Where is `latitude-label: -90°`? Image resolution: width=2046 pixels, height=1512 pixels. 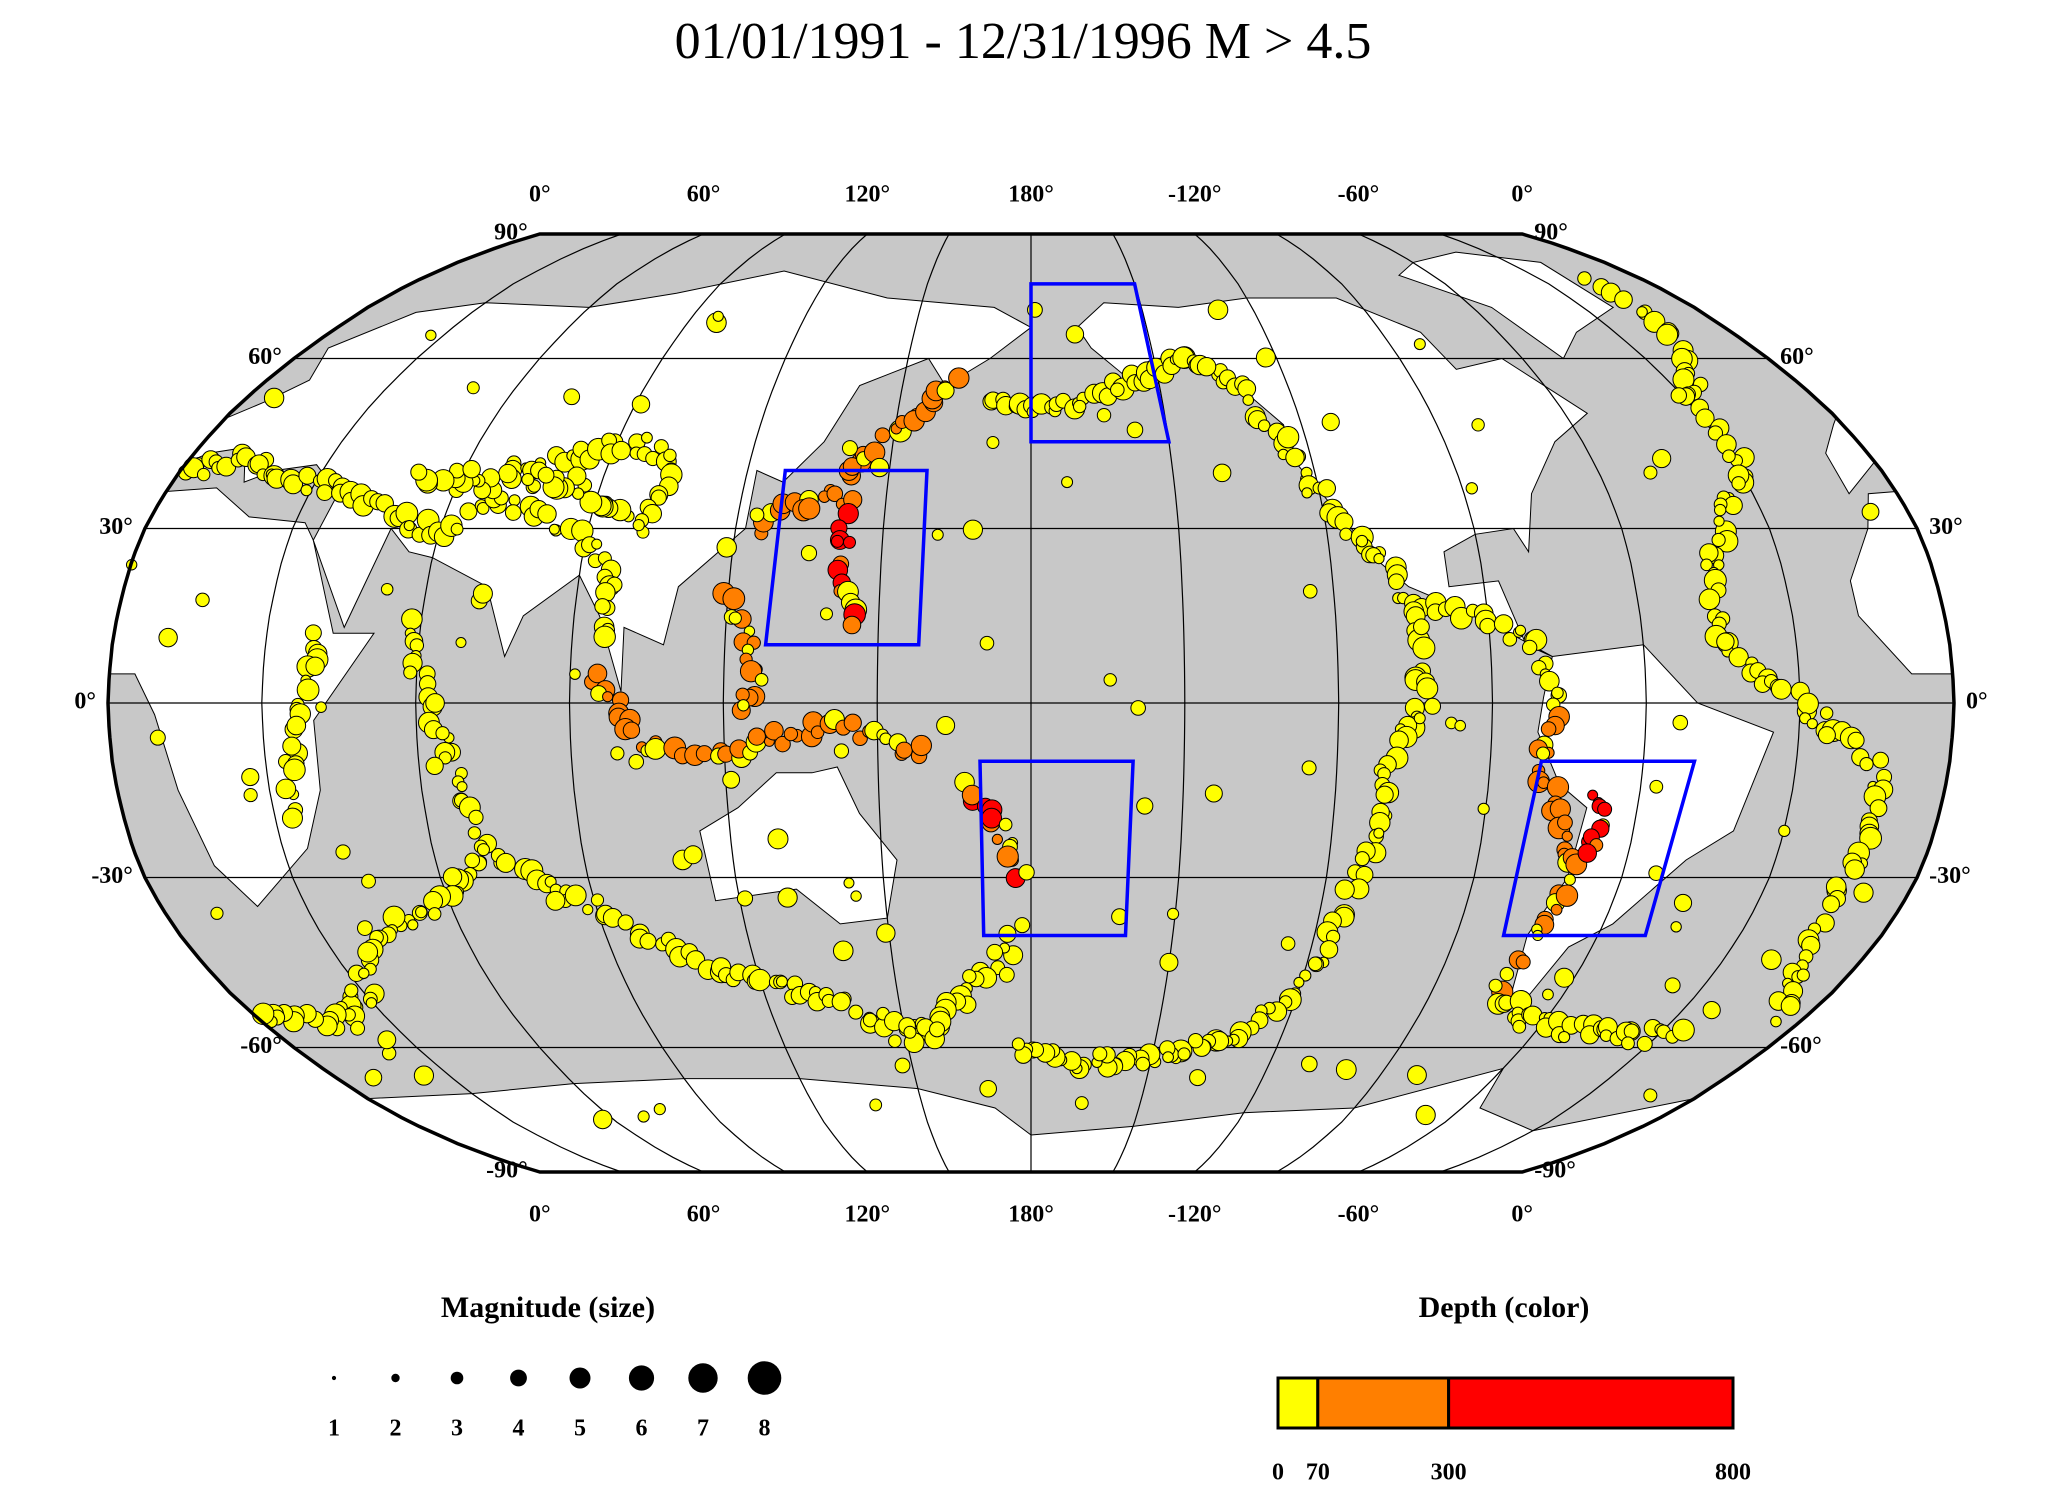
latitude-label: -90° is located at coordinates (1555, 1171).